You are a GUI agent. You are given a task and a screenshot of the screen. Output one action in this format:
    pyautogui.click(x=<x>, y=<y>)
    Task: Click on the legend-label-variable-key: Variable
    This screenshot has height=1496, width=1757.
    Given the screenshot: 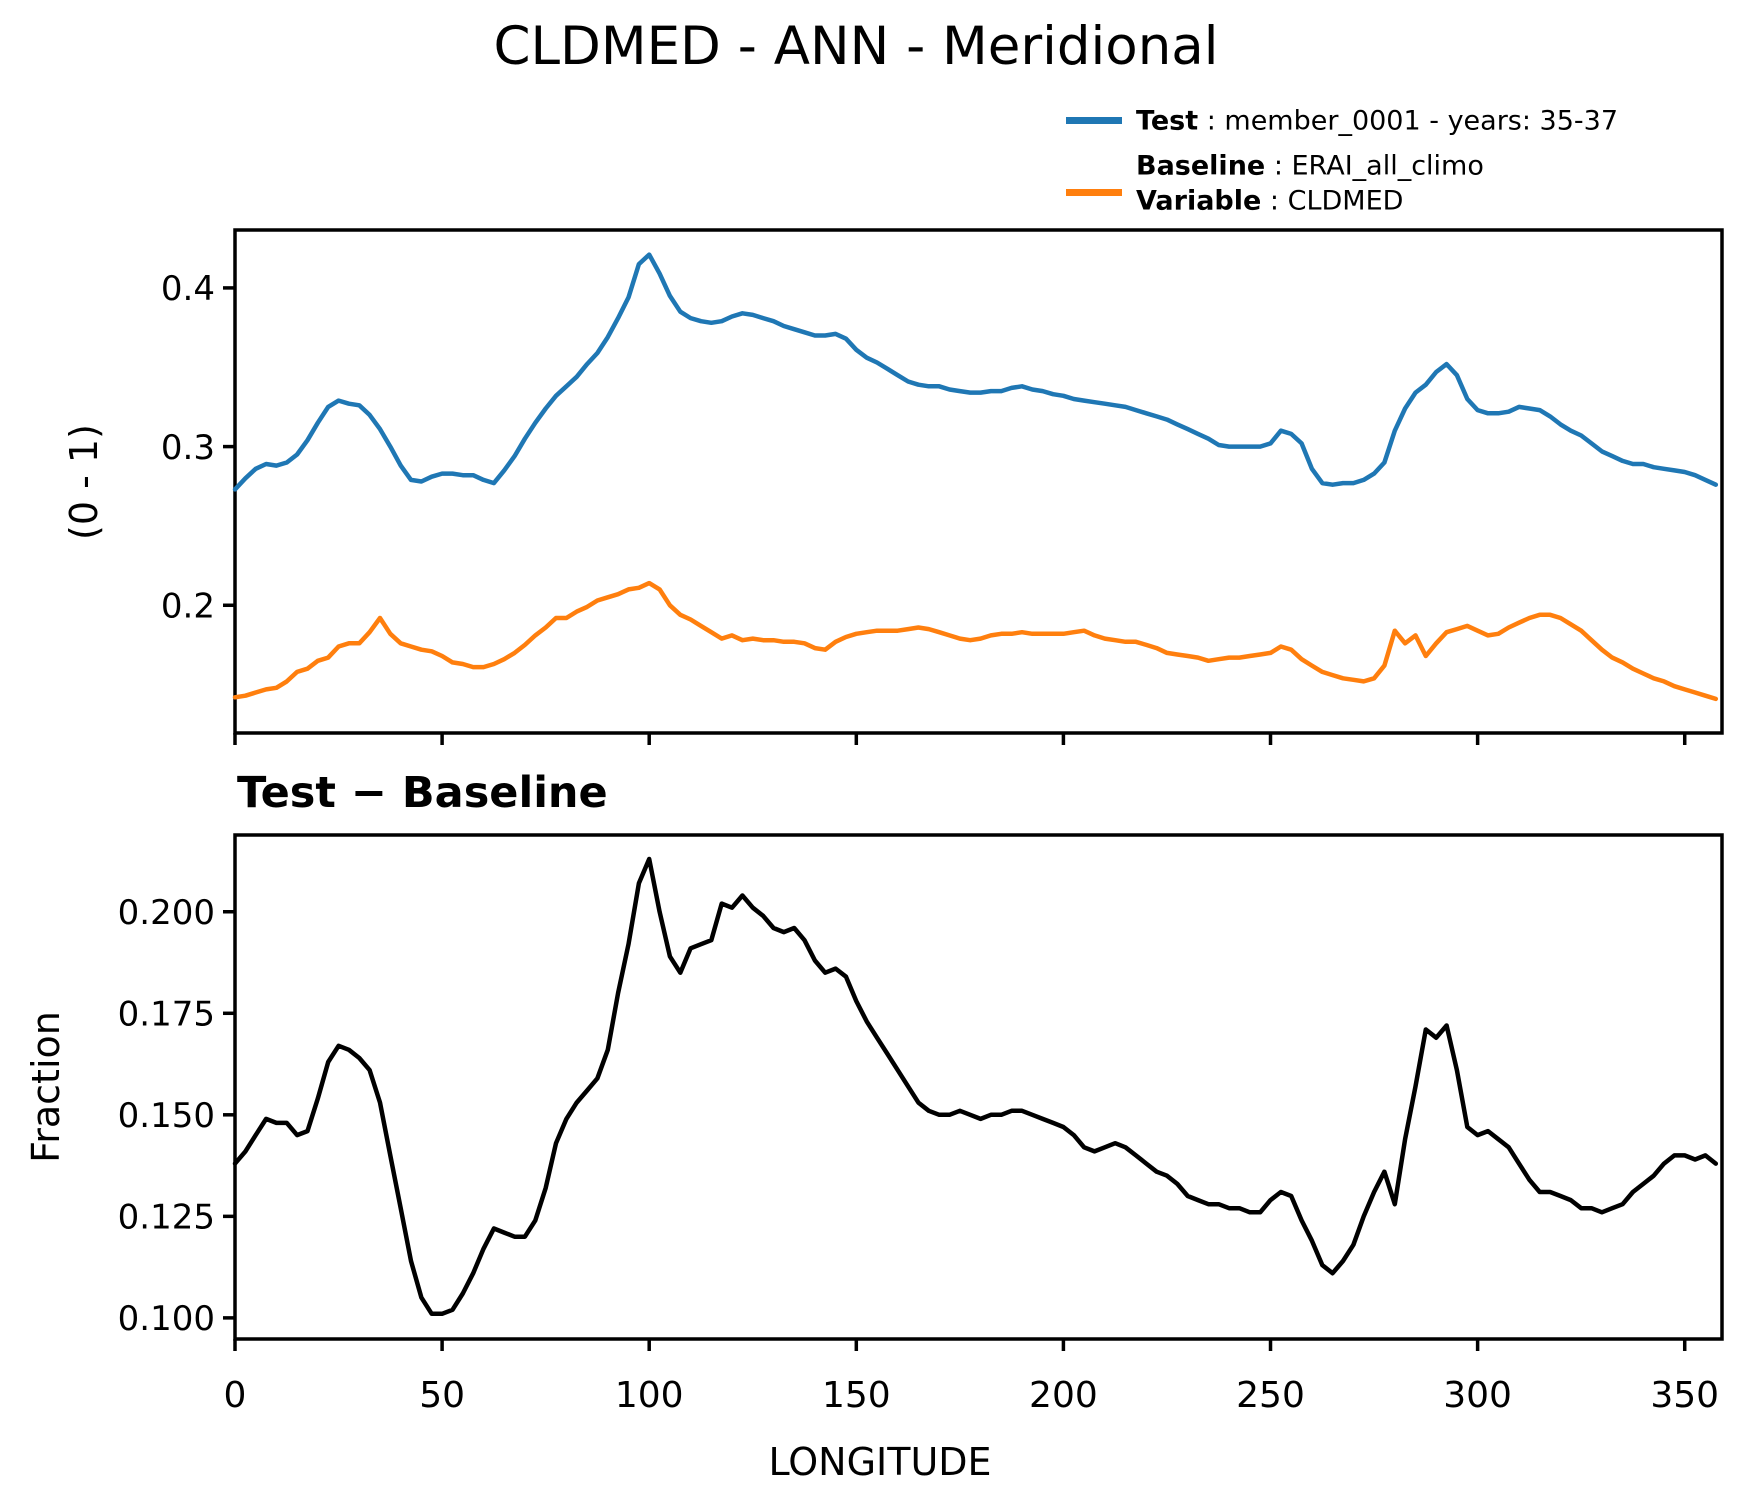 What is the action you would take?
    pyautogui.click(x=1199, y=201)
    